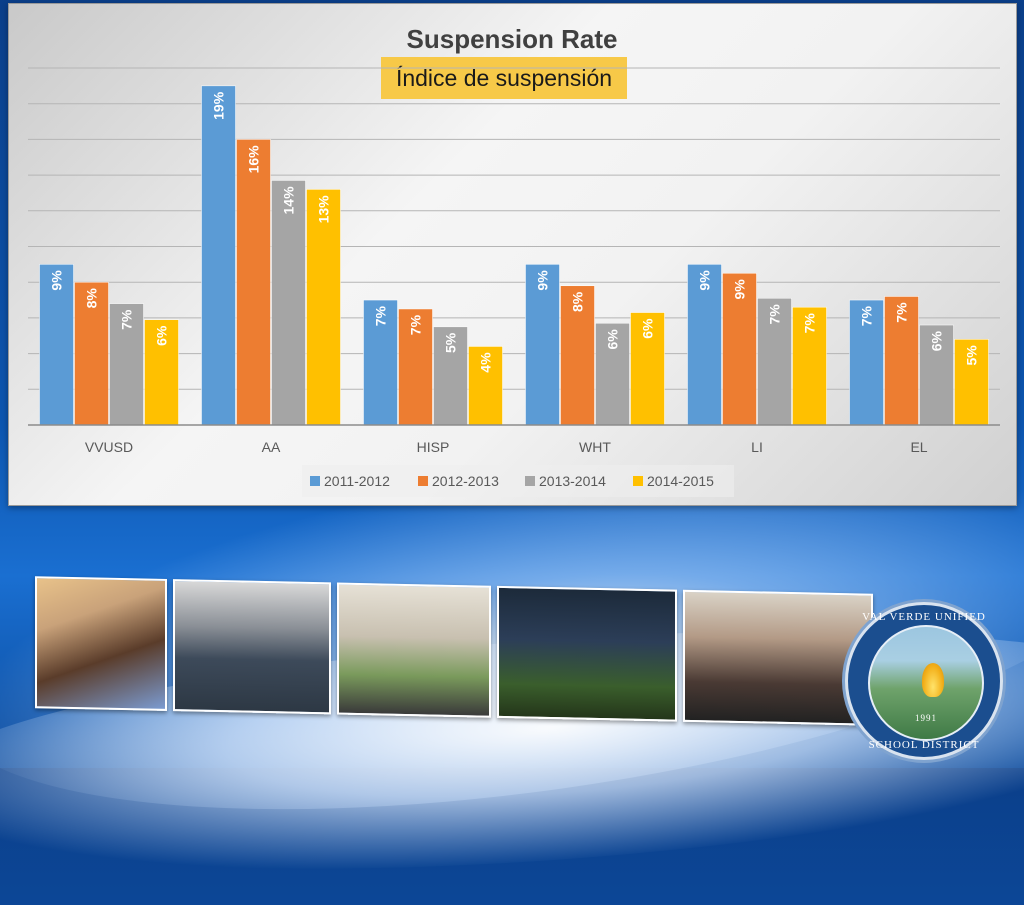 The width and height of the screenshot is (1024, 905). I want to click on district-seal-logo: VAL VERDE UNIFIED 1991 SCHOOL DISTRICT, so click(924, 681).